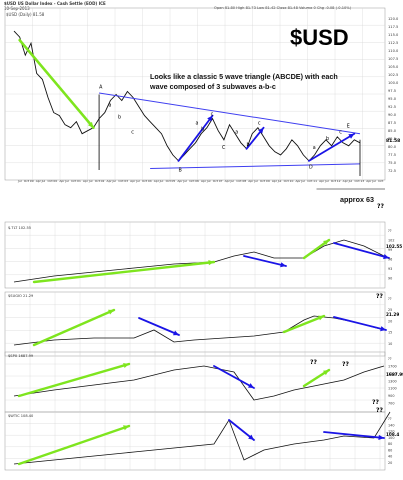 This screenshot has height=480, width=403. Describe the element at coordinates (19, 228) in the screenshot. I see `panel-legend: $.TLT 102.55` at that location.